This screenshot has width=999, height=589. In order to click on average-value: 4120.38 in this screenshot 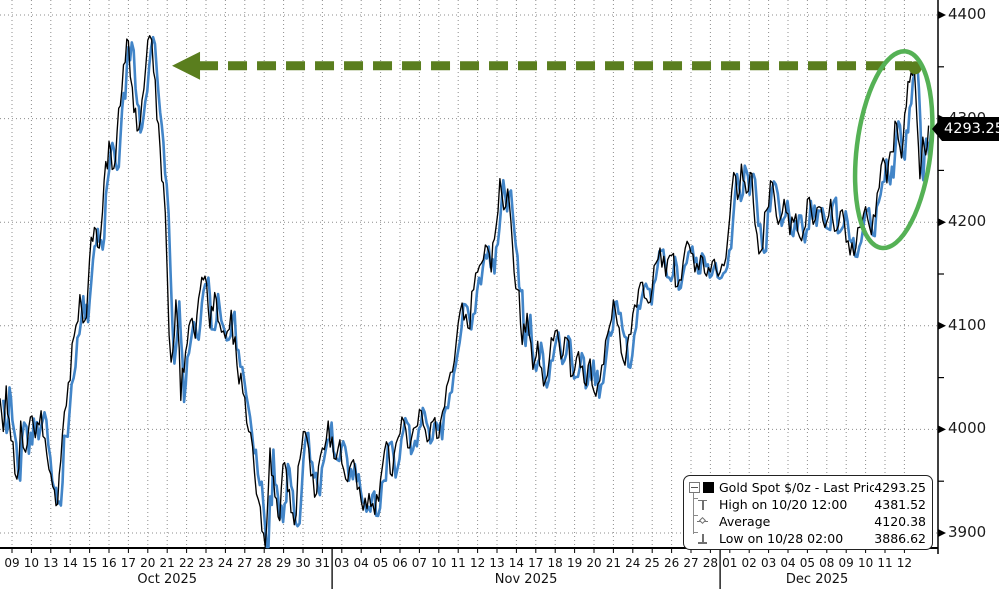, I will do `click(900, 521)`.